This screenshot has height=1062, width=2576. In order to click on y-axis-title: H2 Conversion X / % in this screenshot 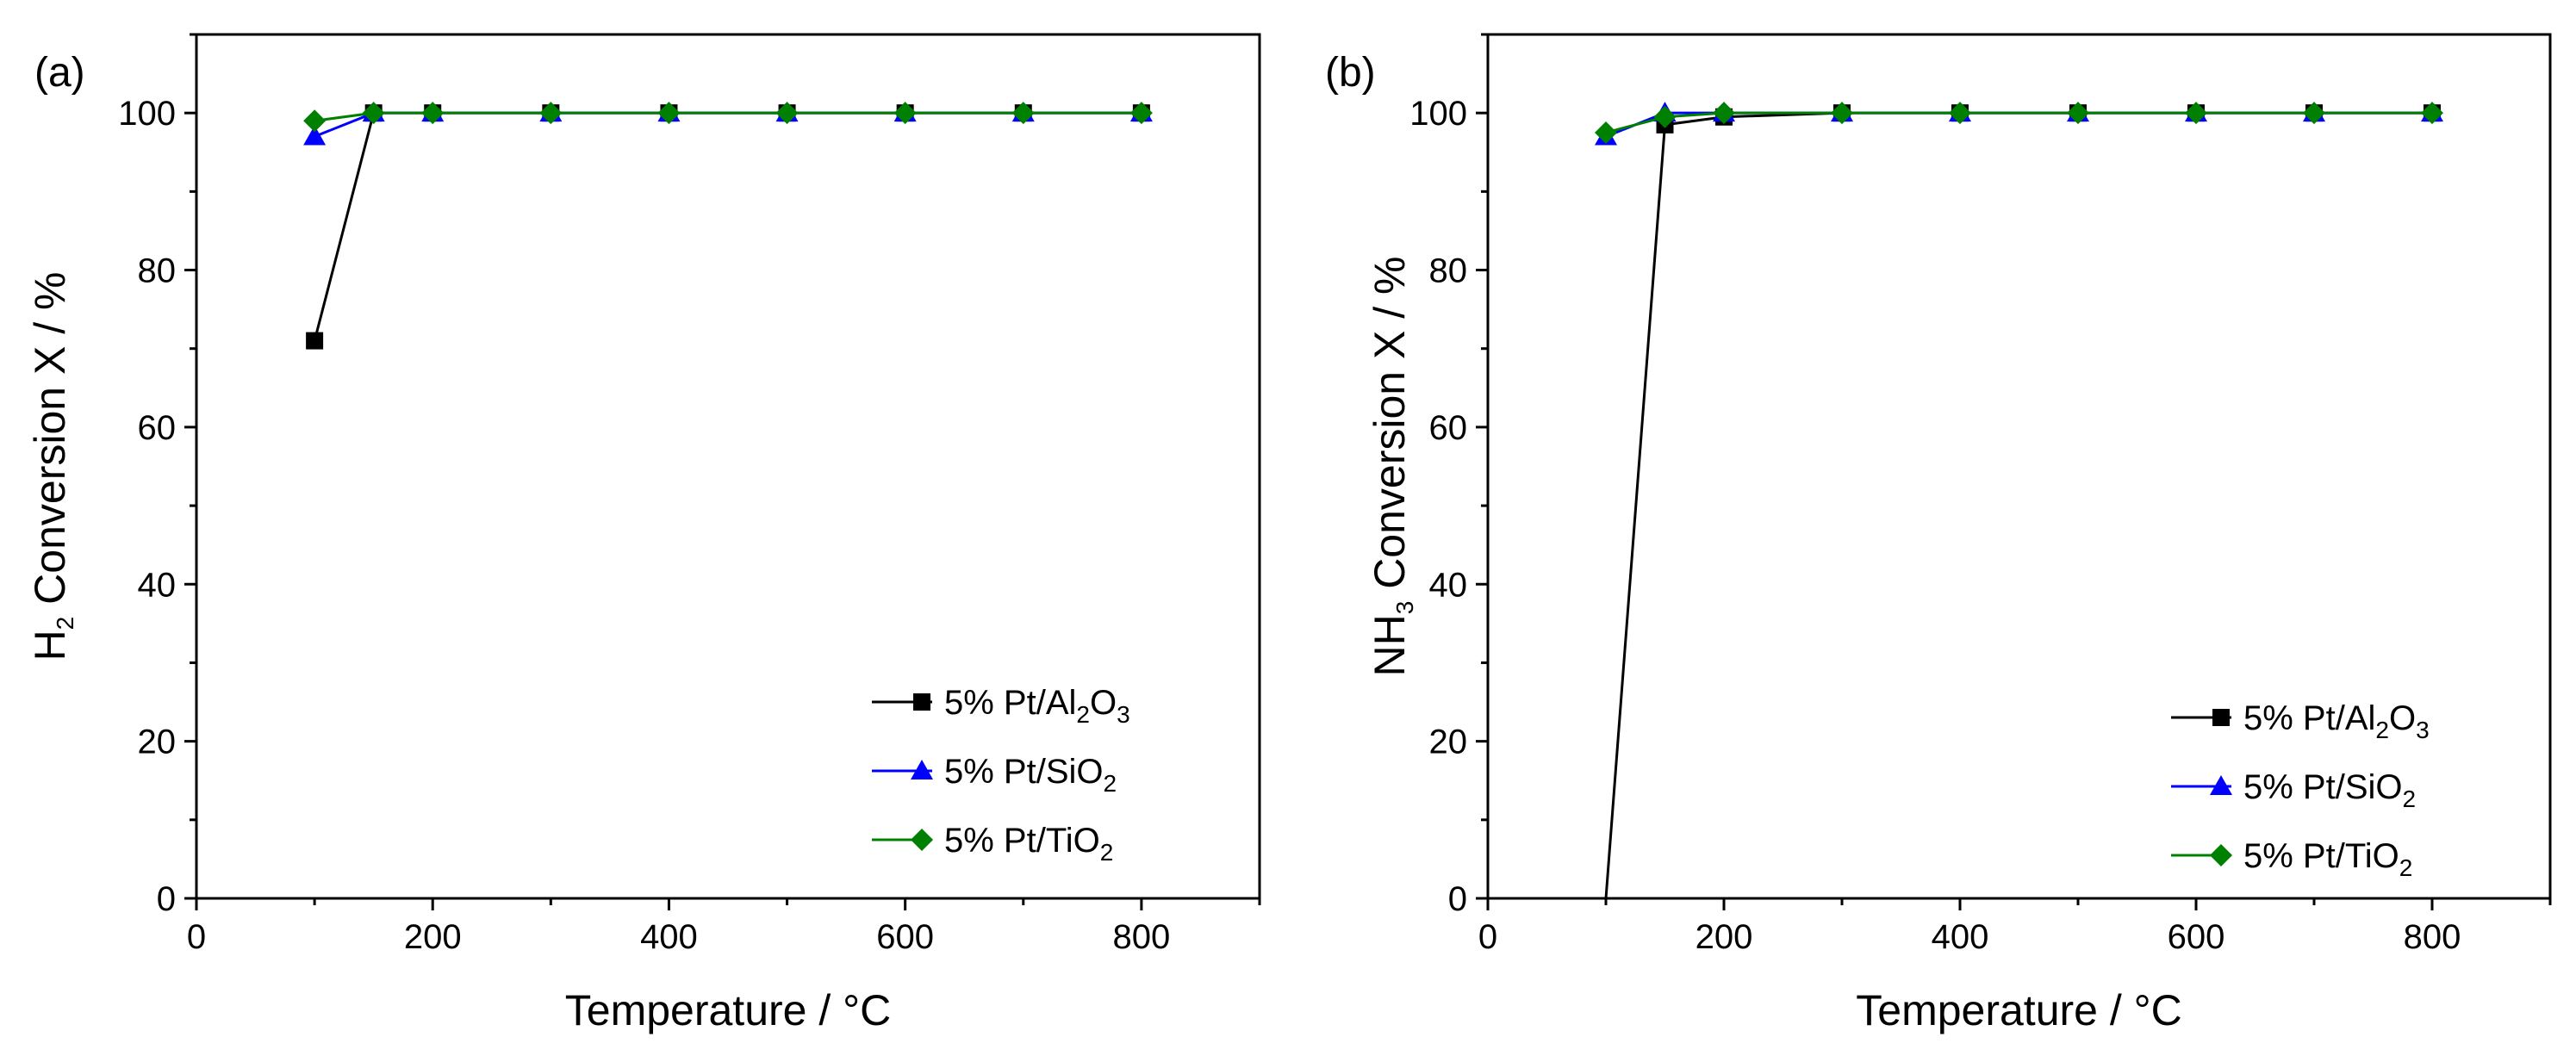, I will do `click(52, 466)`.